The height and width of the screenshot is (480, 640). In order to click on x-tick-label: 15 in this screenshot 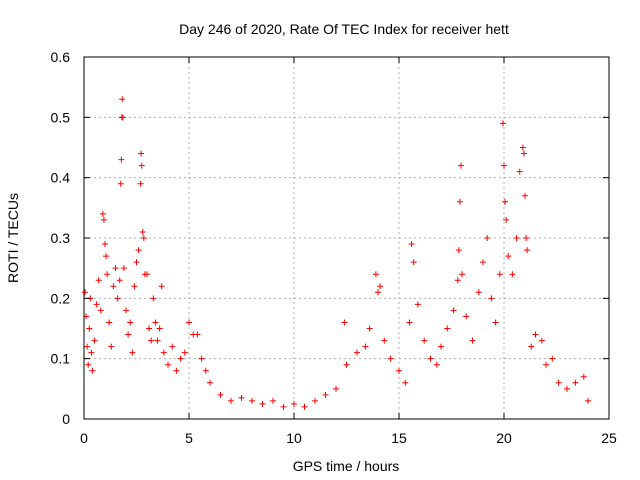, I will do `click(399, 438)`.